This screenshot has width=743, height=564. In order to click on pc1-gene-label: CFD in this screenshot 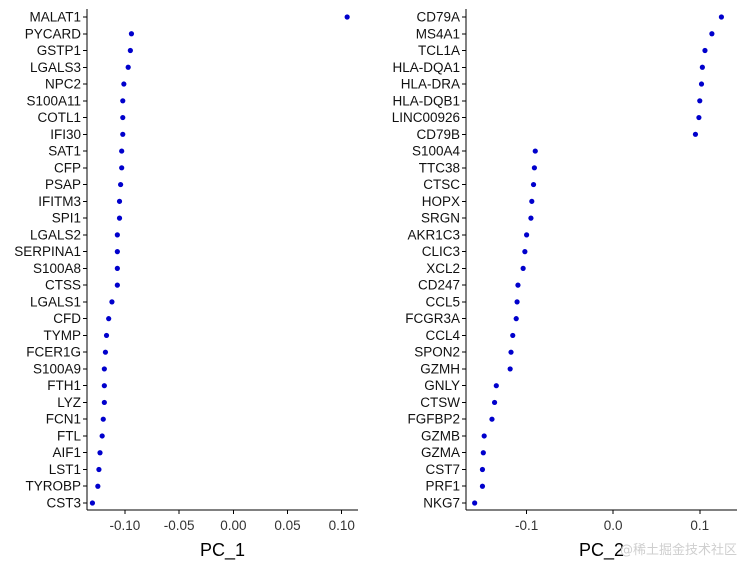, I will do `click(67, 318)`.